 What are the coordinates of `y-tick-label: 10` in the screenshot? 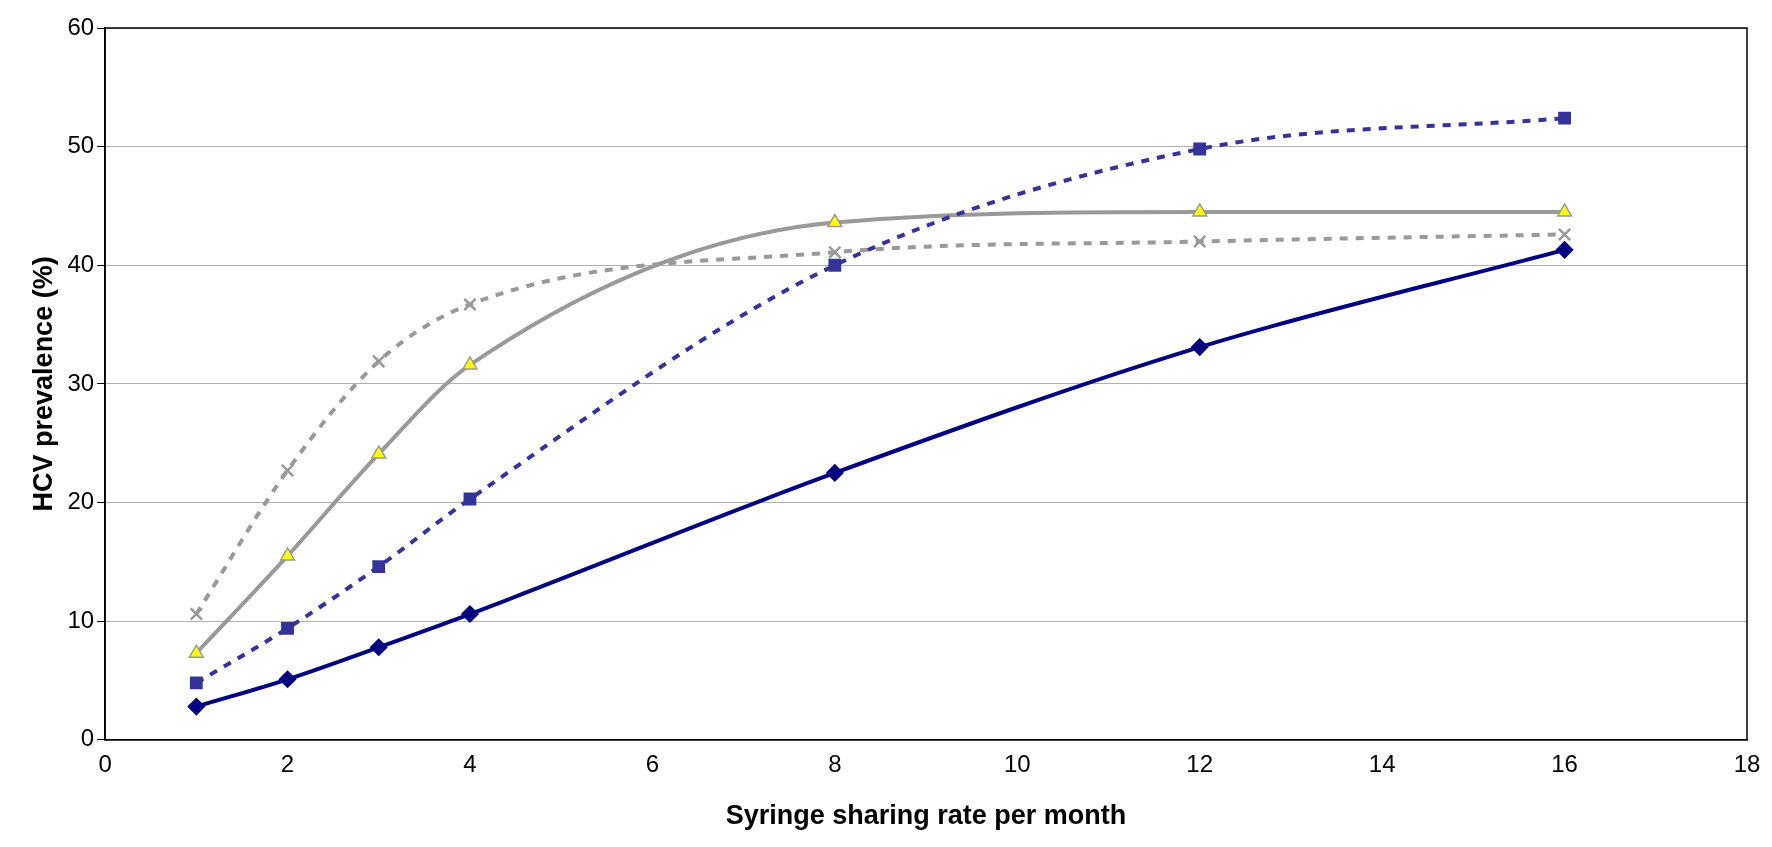 It's located at (81, 619).